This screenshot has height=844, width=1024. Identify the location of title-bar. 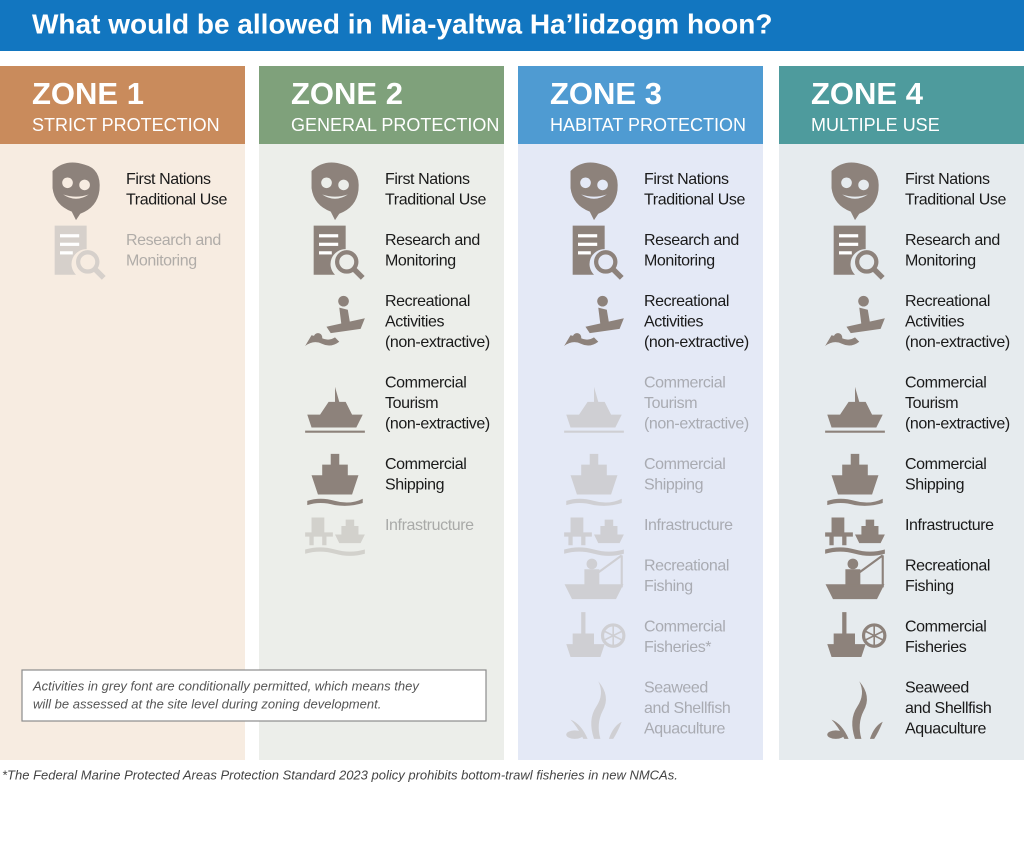
(512, 25).